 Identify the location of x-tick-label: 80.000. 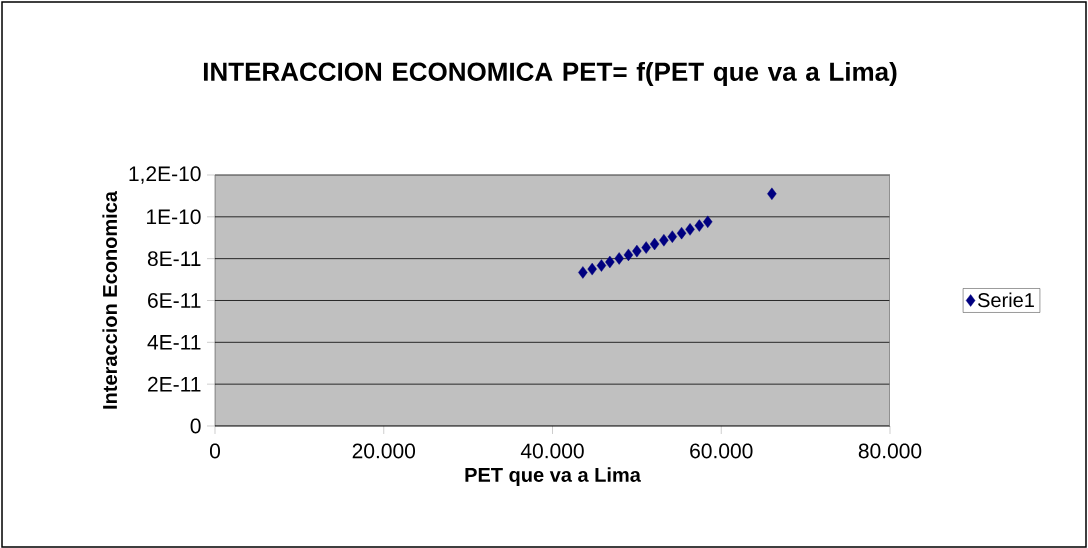
(890, 451).